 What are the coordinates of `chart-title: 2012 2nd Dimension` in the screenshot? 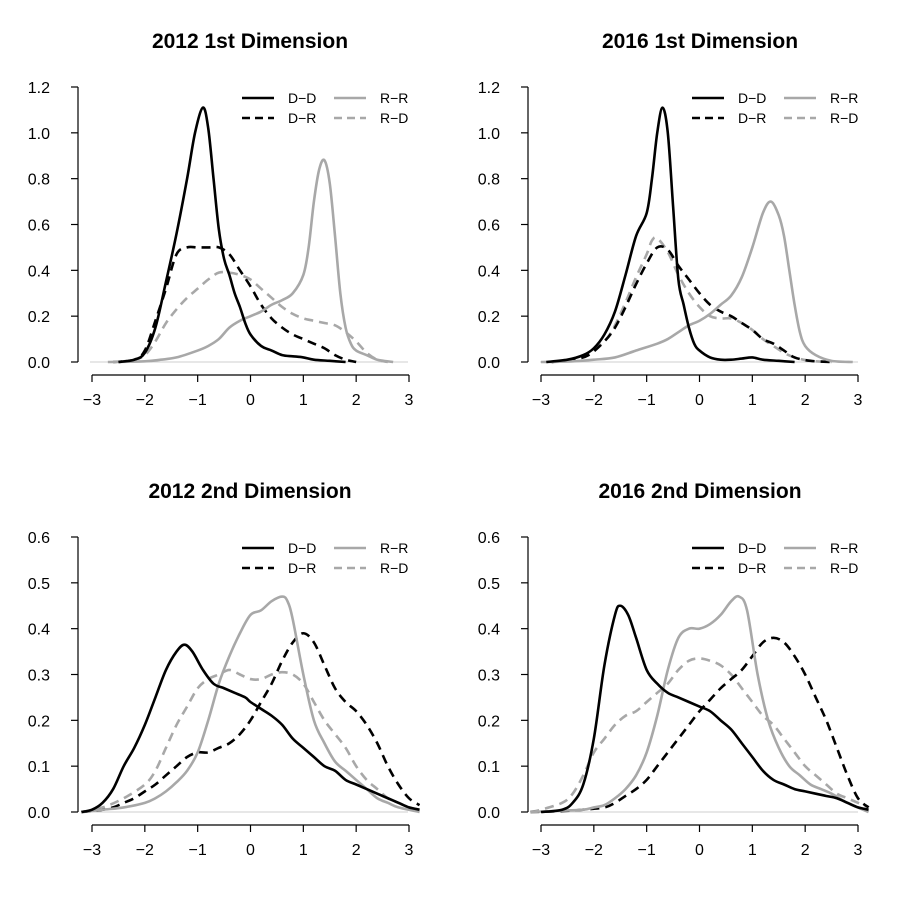 It's located at (249, 491).